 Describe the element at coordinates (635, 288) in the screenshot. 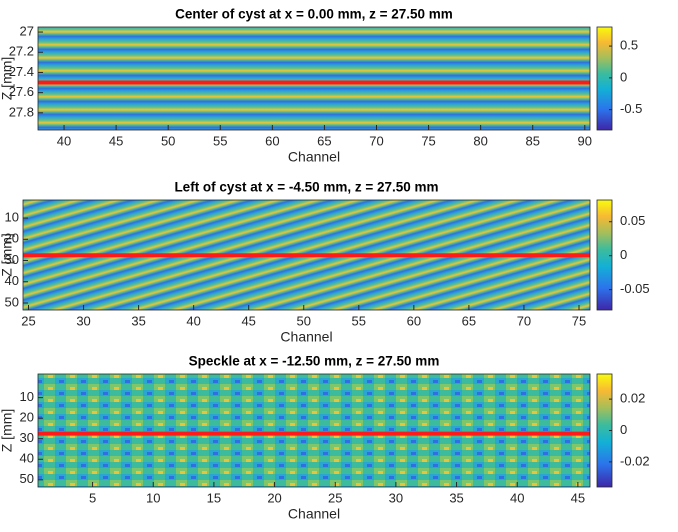

I see `colorbar-tick-label: -0.05` at that location.